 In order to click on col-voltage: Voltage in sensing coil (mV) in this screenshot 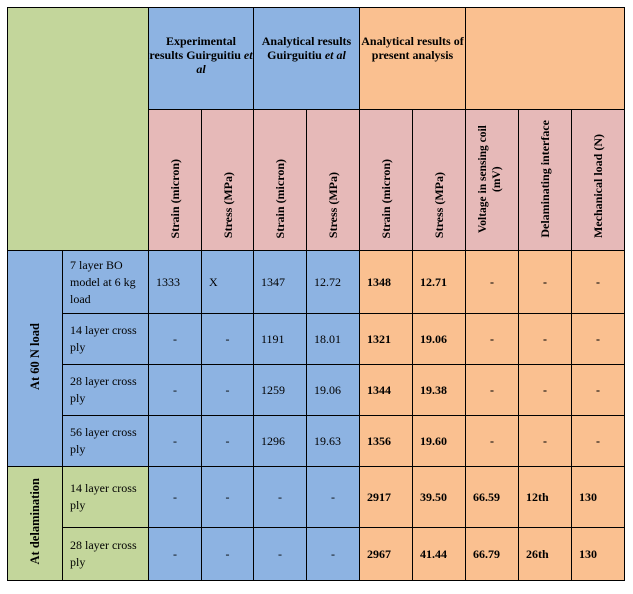, I will do `click(492, 180)`.